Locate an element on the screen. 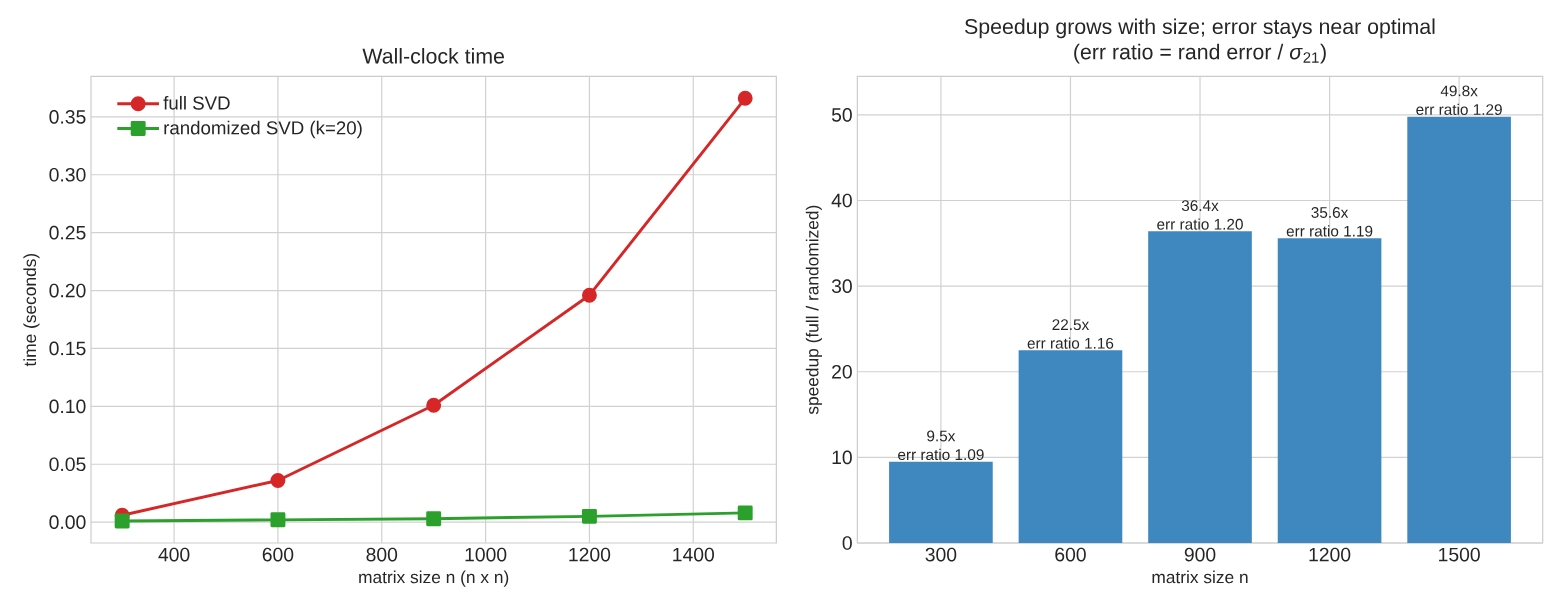 The height and width of the screenshot is (612, 1558). y-tick-label: 0.25 is located at coordinates (67, 232).